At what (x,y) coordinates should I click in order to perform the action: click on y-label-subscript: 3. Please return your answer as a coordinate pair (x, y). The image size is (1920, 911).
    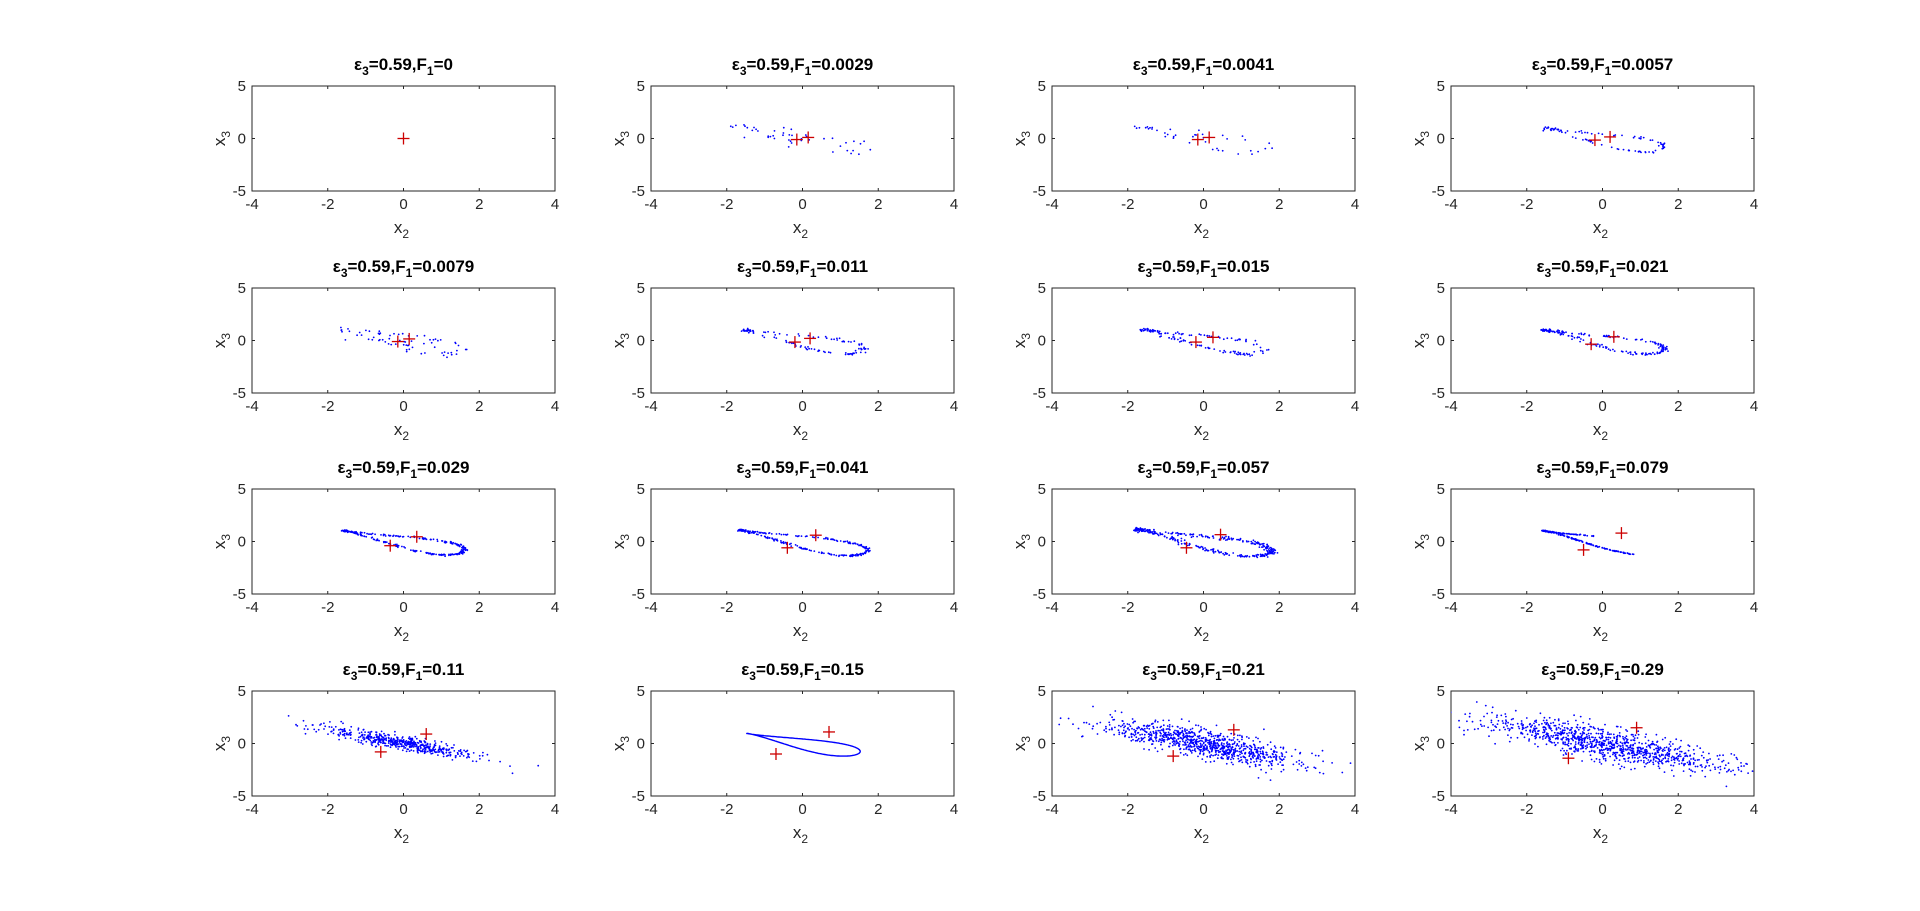
    Looking at the image, I should click on (1026, 134).